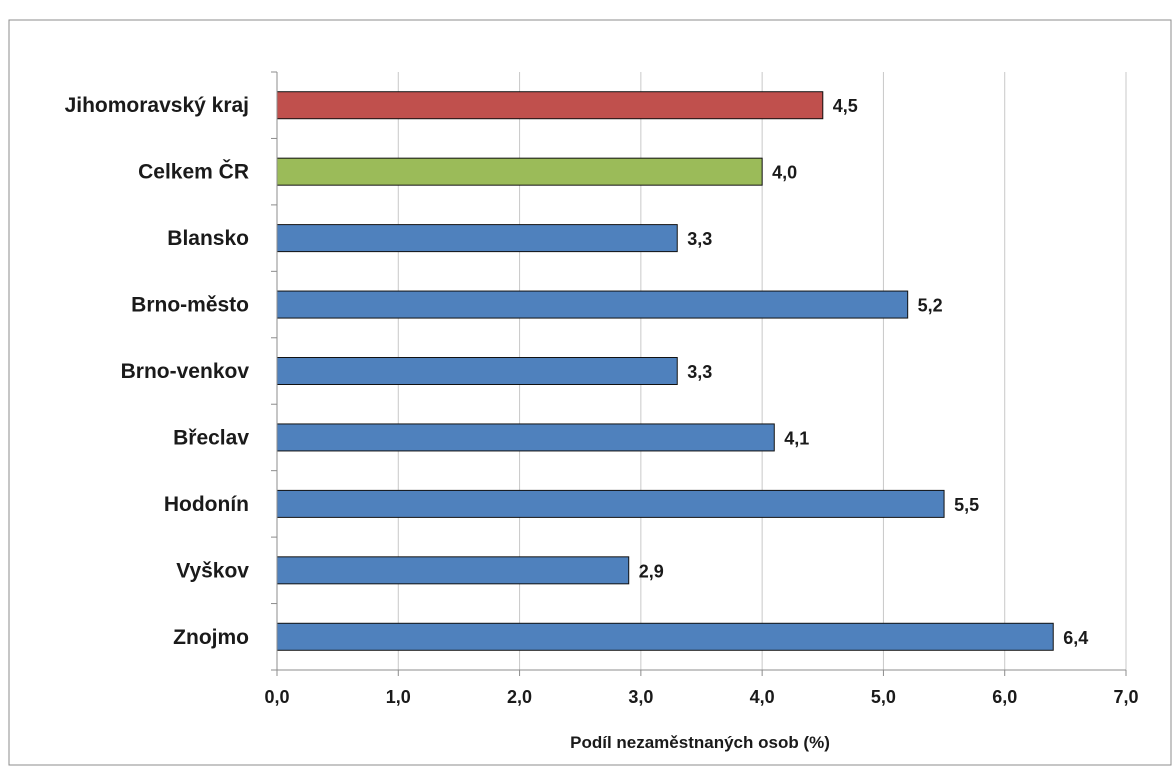  I want to click on category-label: Vyškov, so click(212, 570).